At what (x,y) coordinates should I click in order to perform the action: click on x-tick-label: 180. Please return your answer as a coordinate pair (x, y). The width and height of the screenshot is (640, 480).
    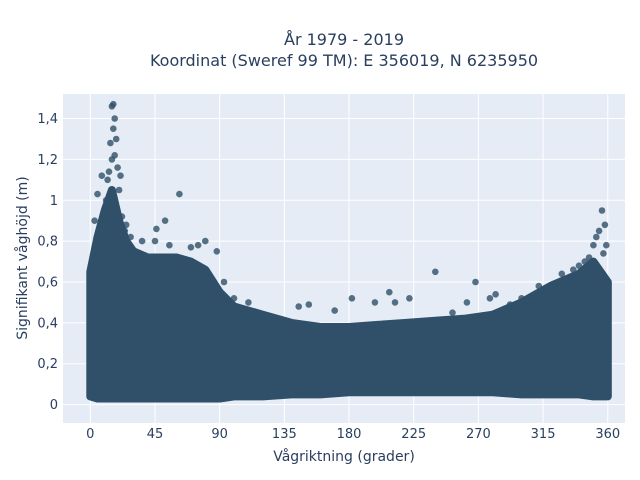
    Looking at the image, I should click on (349, 434).